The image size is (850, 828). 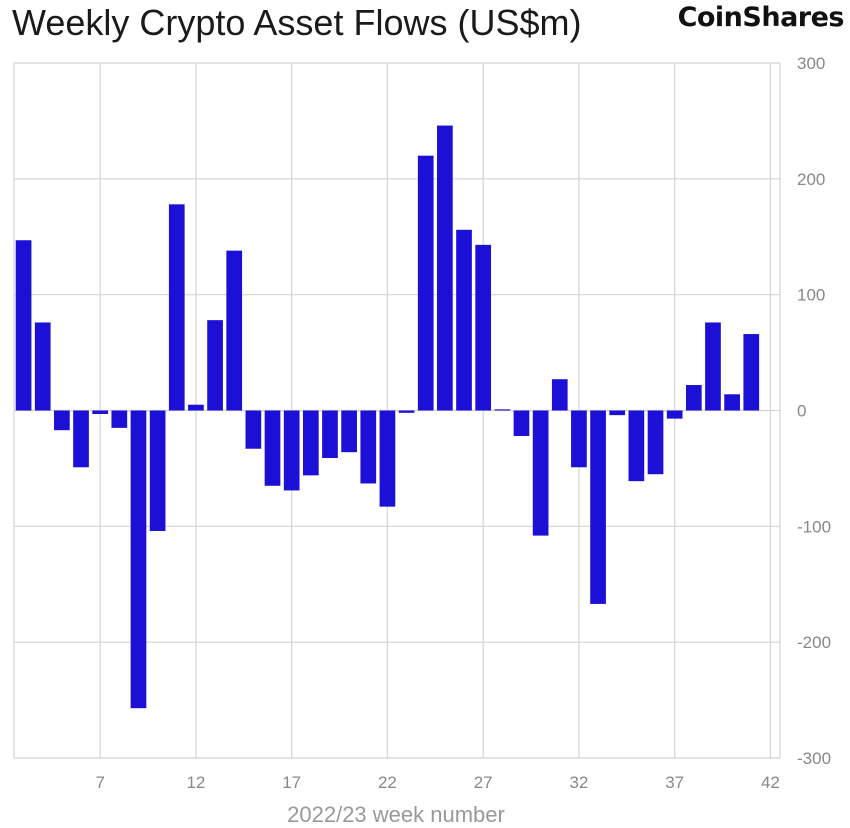 I want to click on x-axis-label: 2022/23 week number, so click(x=396, y=814).